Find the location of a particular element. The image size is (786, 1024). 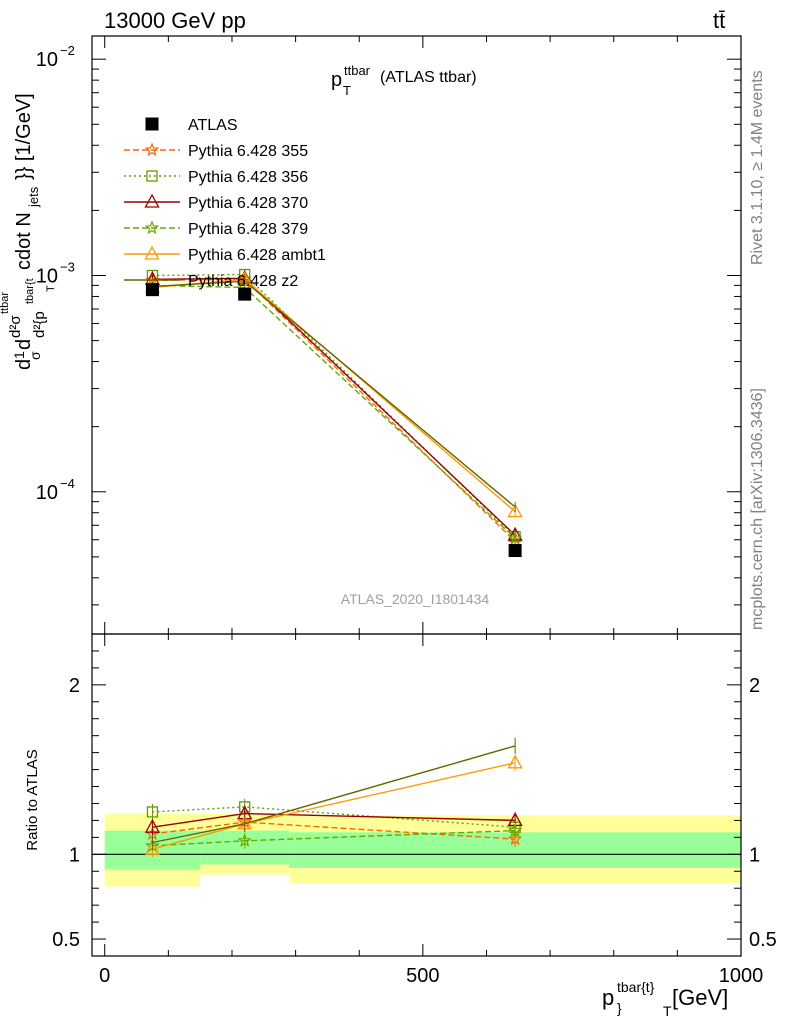

mcplots-label: mcplots.cern.ch [arXiv:1306.3436] is located at coordinates (757, 509).